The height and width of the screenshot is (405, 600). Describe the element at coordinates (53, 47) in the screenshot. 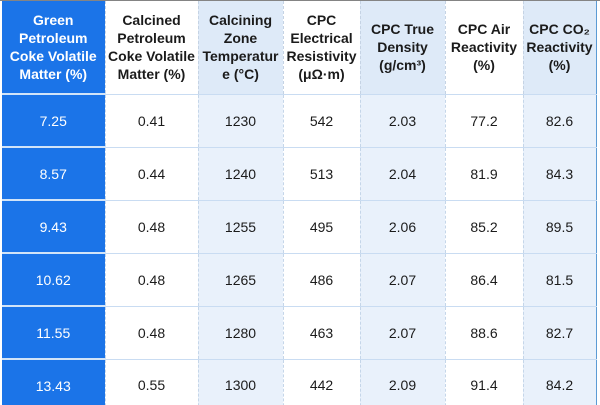

I see `column-header-green-coke-volatile-matter: Green Petroleum Coke Volatile Matter (%)` at that location.